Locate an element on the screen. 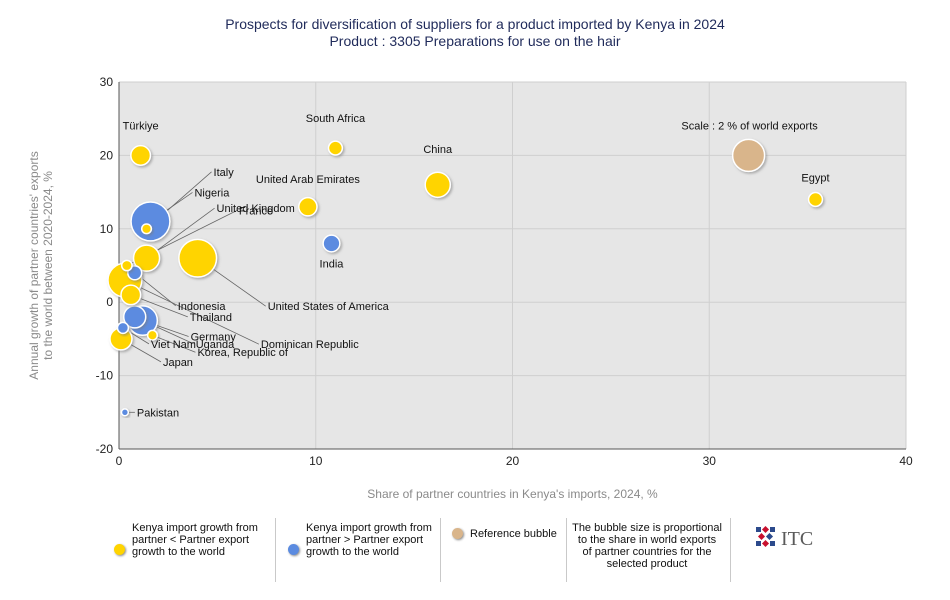 The height and width of the screenshot is (600, 950). x-tick-label: 40 is located at coordinates (906, 461).